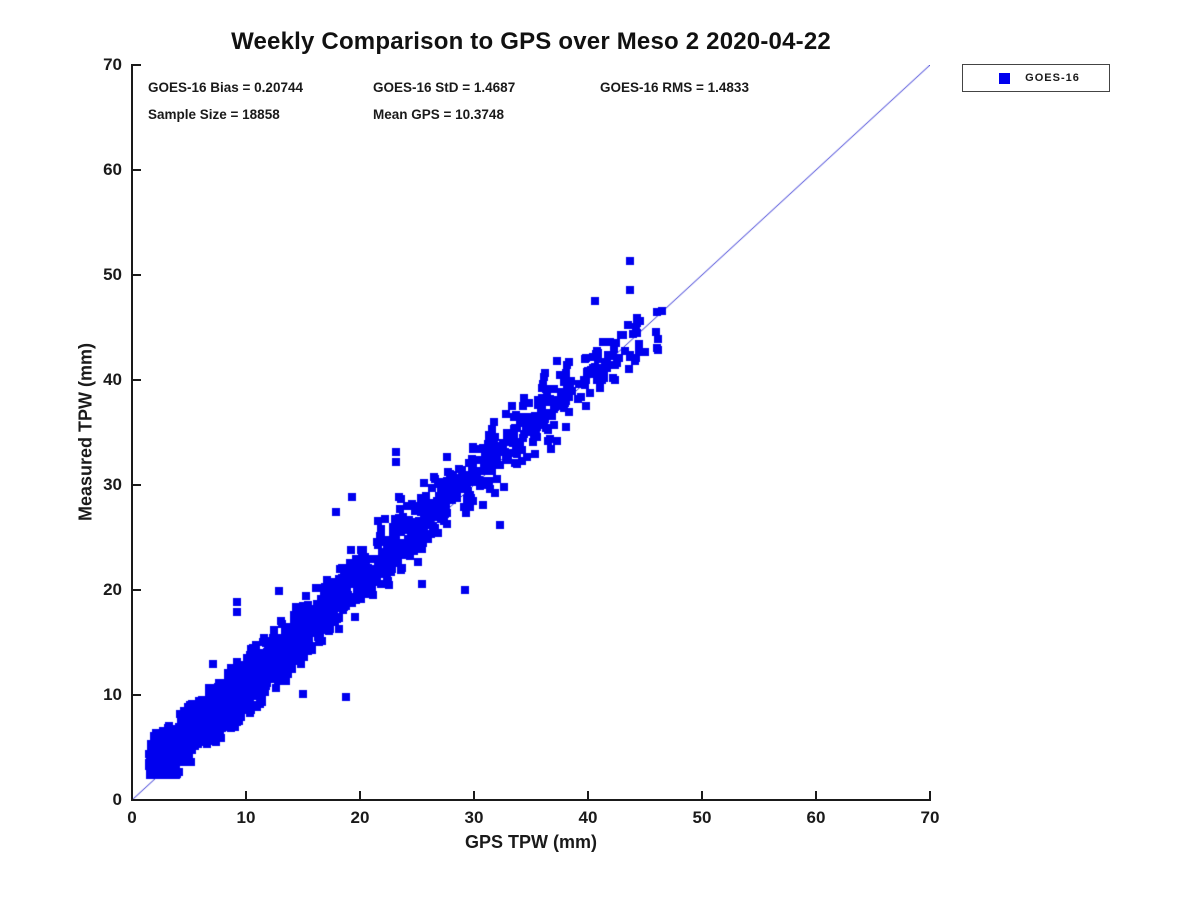 The image size is (1200, 900). I want to click on legend: GOES-16, so click(1036, 78).